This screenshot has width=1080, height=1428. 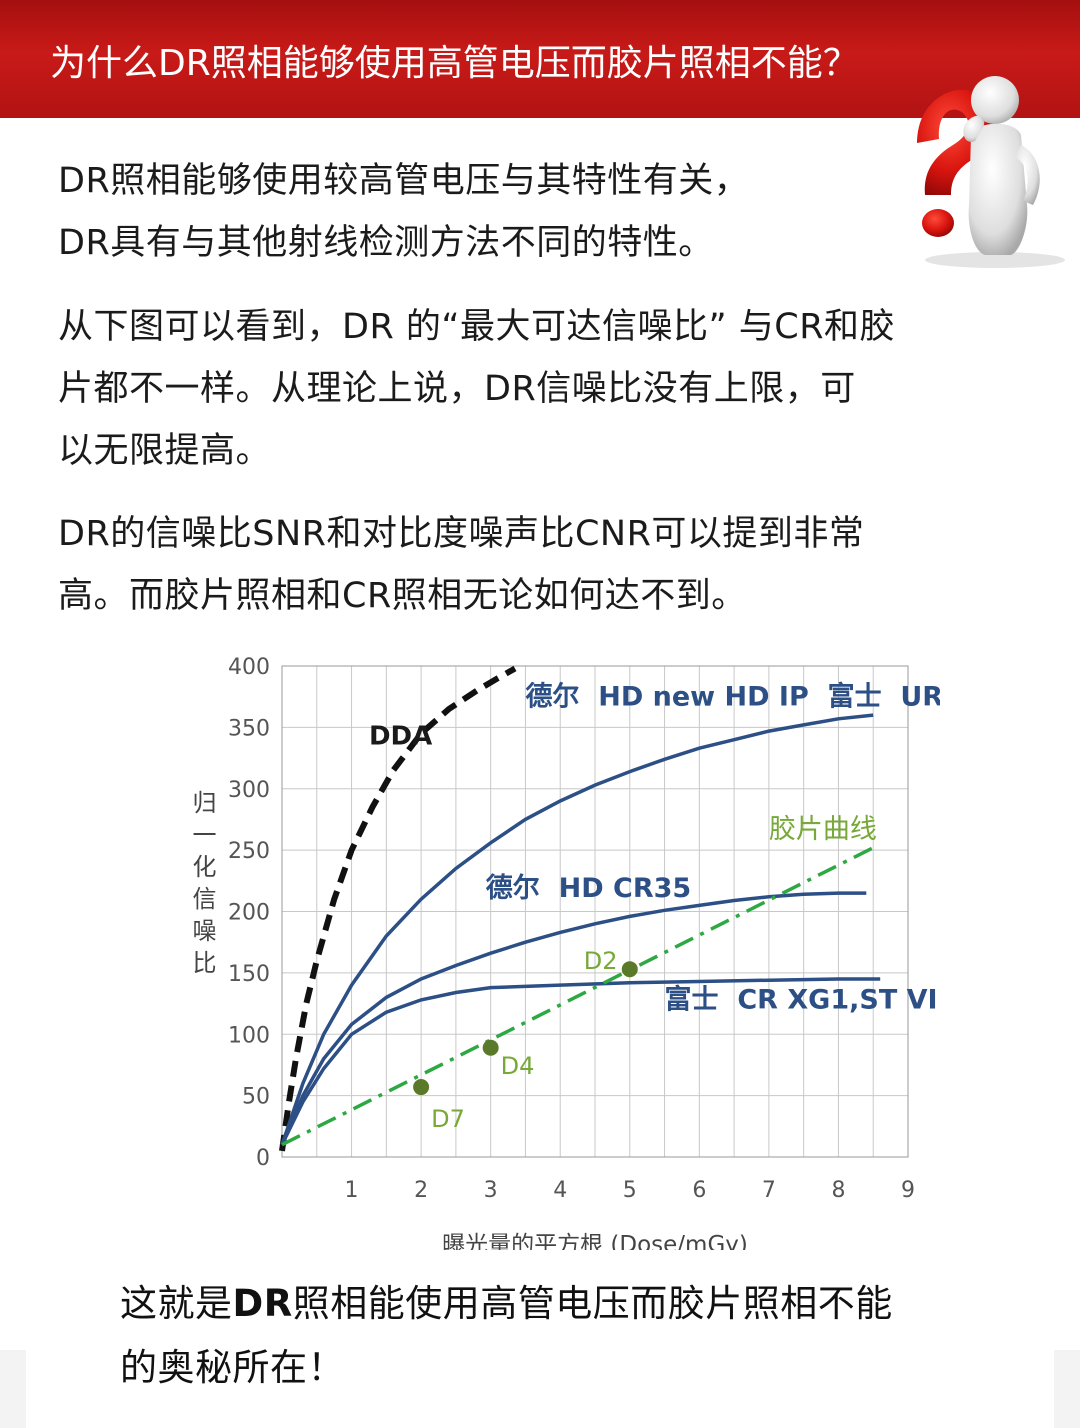 What do you see at coordinates (262, 1303) in the screenshot?
I see `closing-bold-dr: DR` at bounding box center [262, 1303].